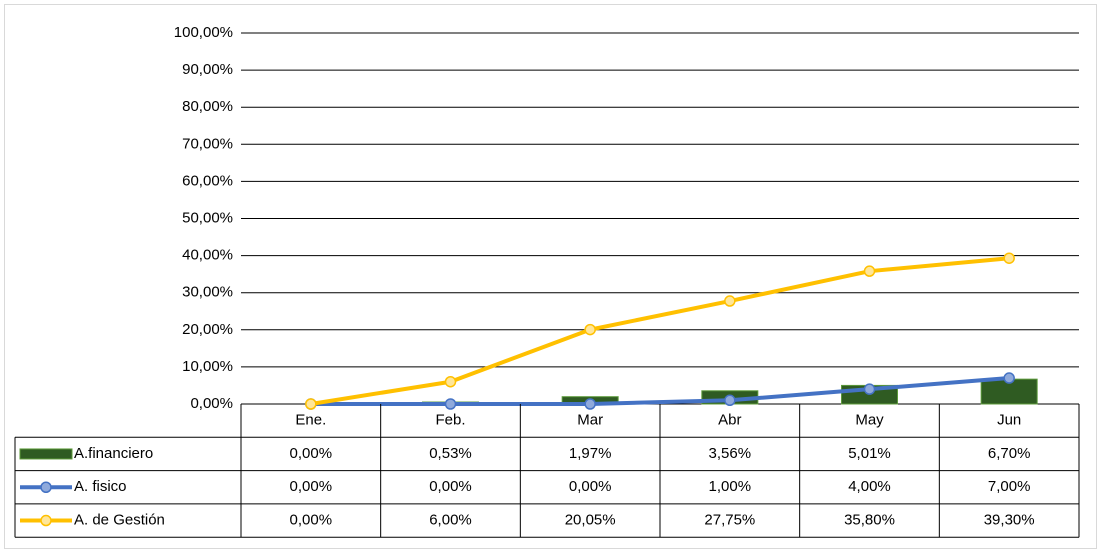 The height and width of the screenshot is (559, 1102). I want to click on x-tick-label: Ene., so click(310, 420).